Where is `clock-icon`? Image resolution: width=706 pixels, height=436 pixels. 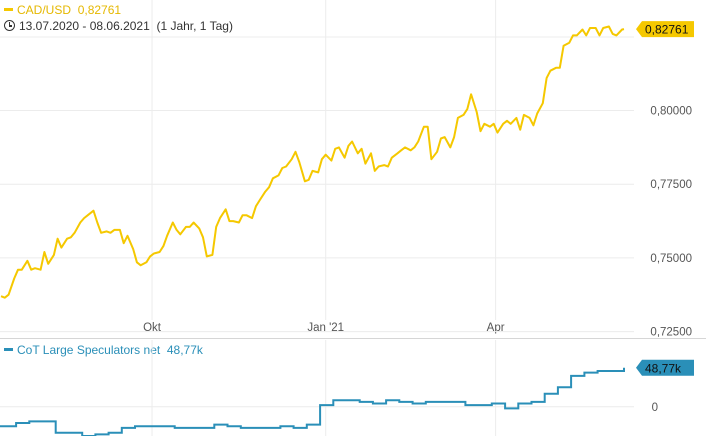 clock-icon is located at coordinates (9, 26).